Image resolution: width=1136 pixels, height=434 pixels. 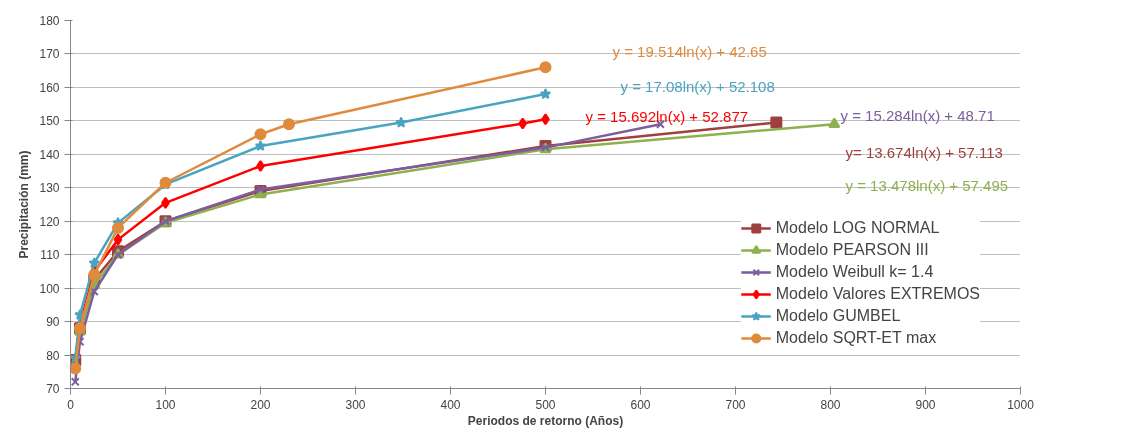 I want to click on y-tick-label: 180, so click(x=49, y=21).